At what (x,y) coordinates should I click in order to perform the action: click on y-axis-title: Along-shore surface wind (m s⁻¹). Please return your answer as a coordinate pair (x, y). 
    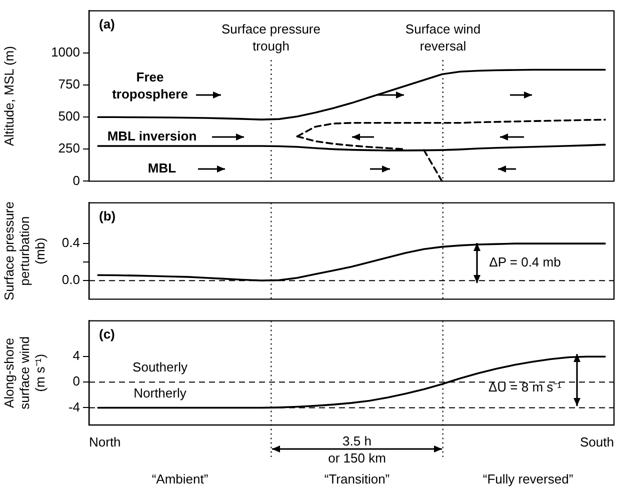
    Looking at the image, I should click on (24, 373).